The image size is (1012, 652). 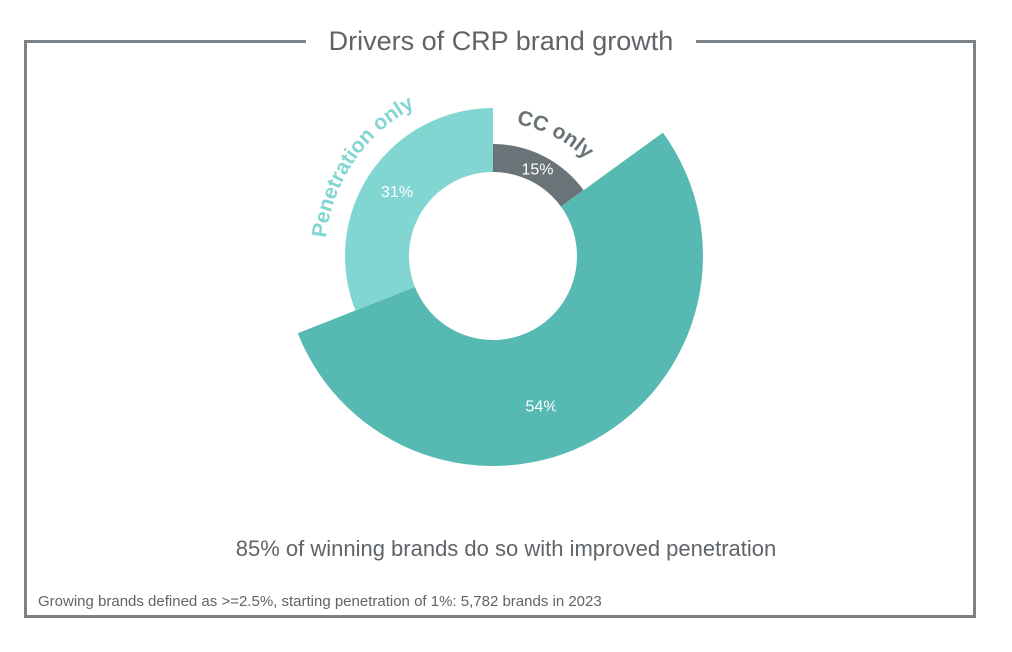 I want to click on chart-title: Drivers of CRP brand growth, so click(x=501, y=41).